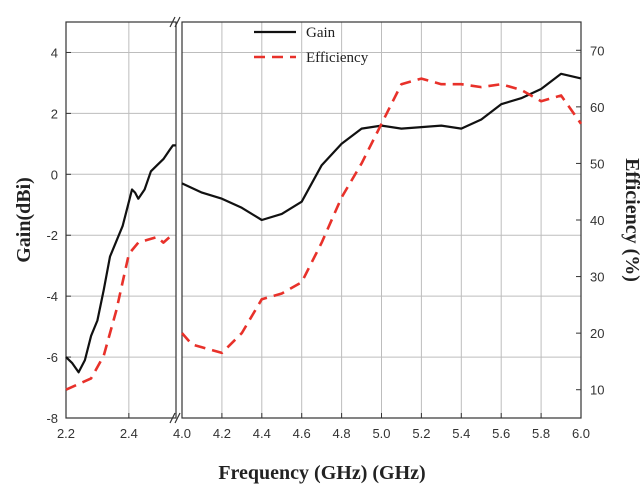  What do you see at coordinates (597, 277) in the screenshot?
I see `y2-tick-label: 30` at bounding box center [597, 277].